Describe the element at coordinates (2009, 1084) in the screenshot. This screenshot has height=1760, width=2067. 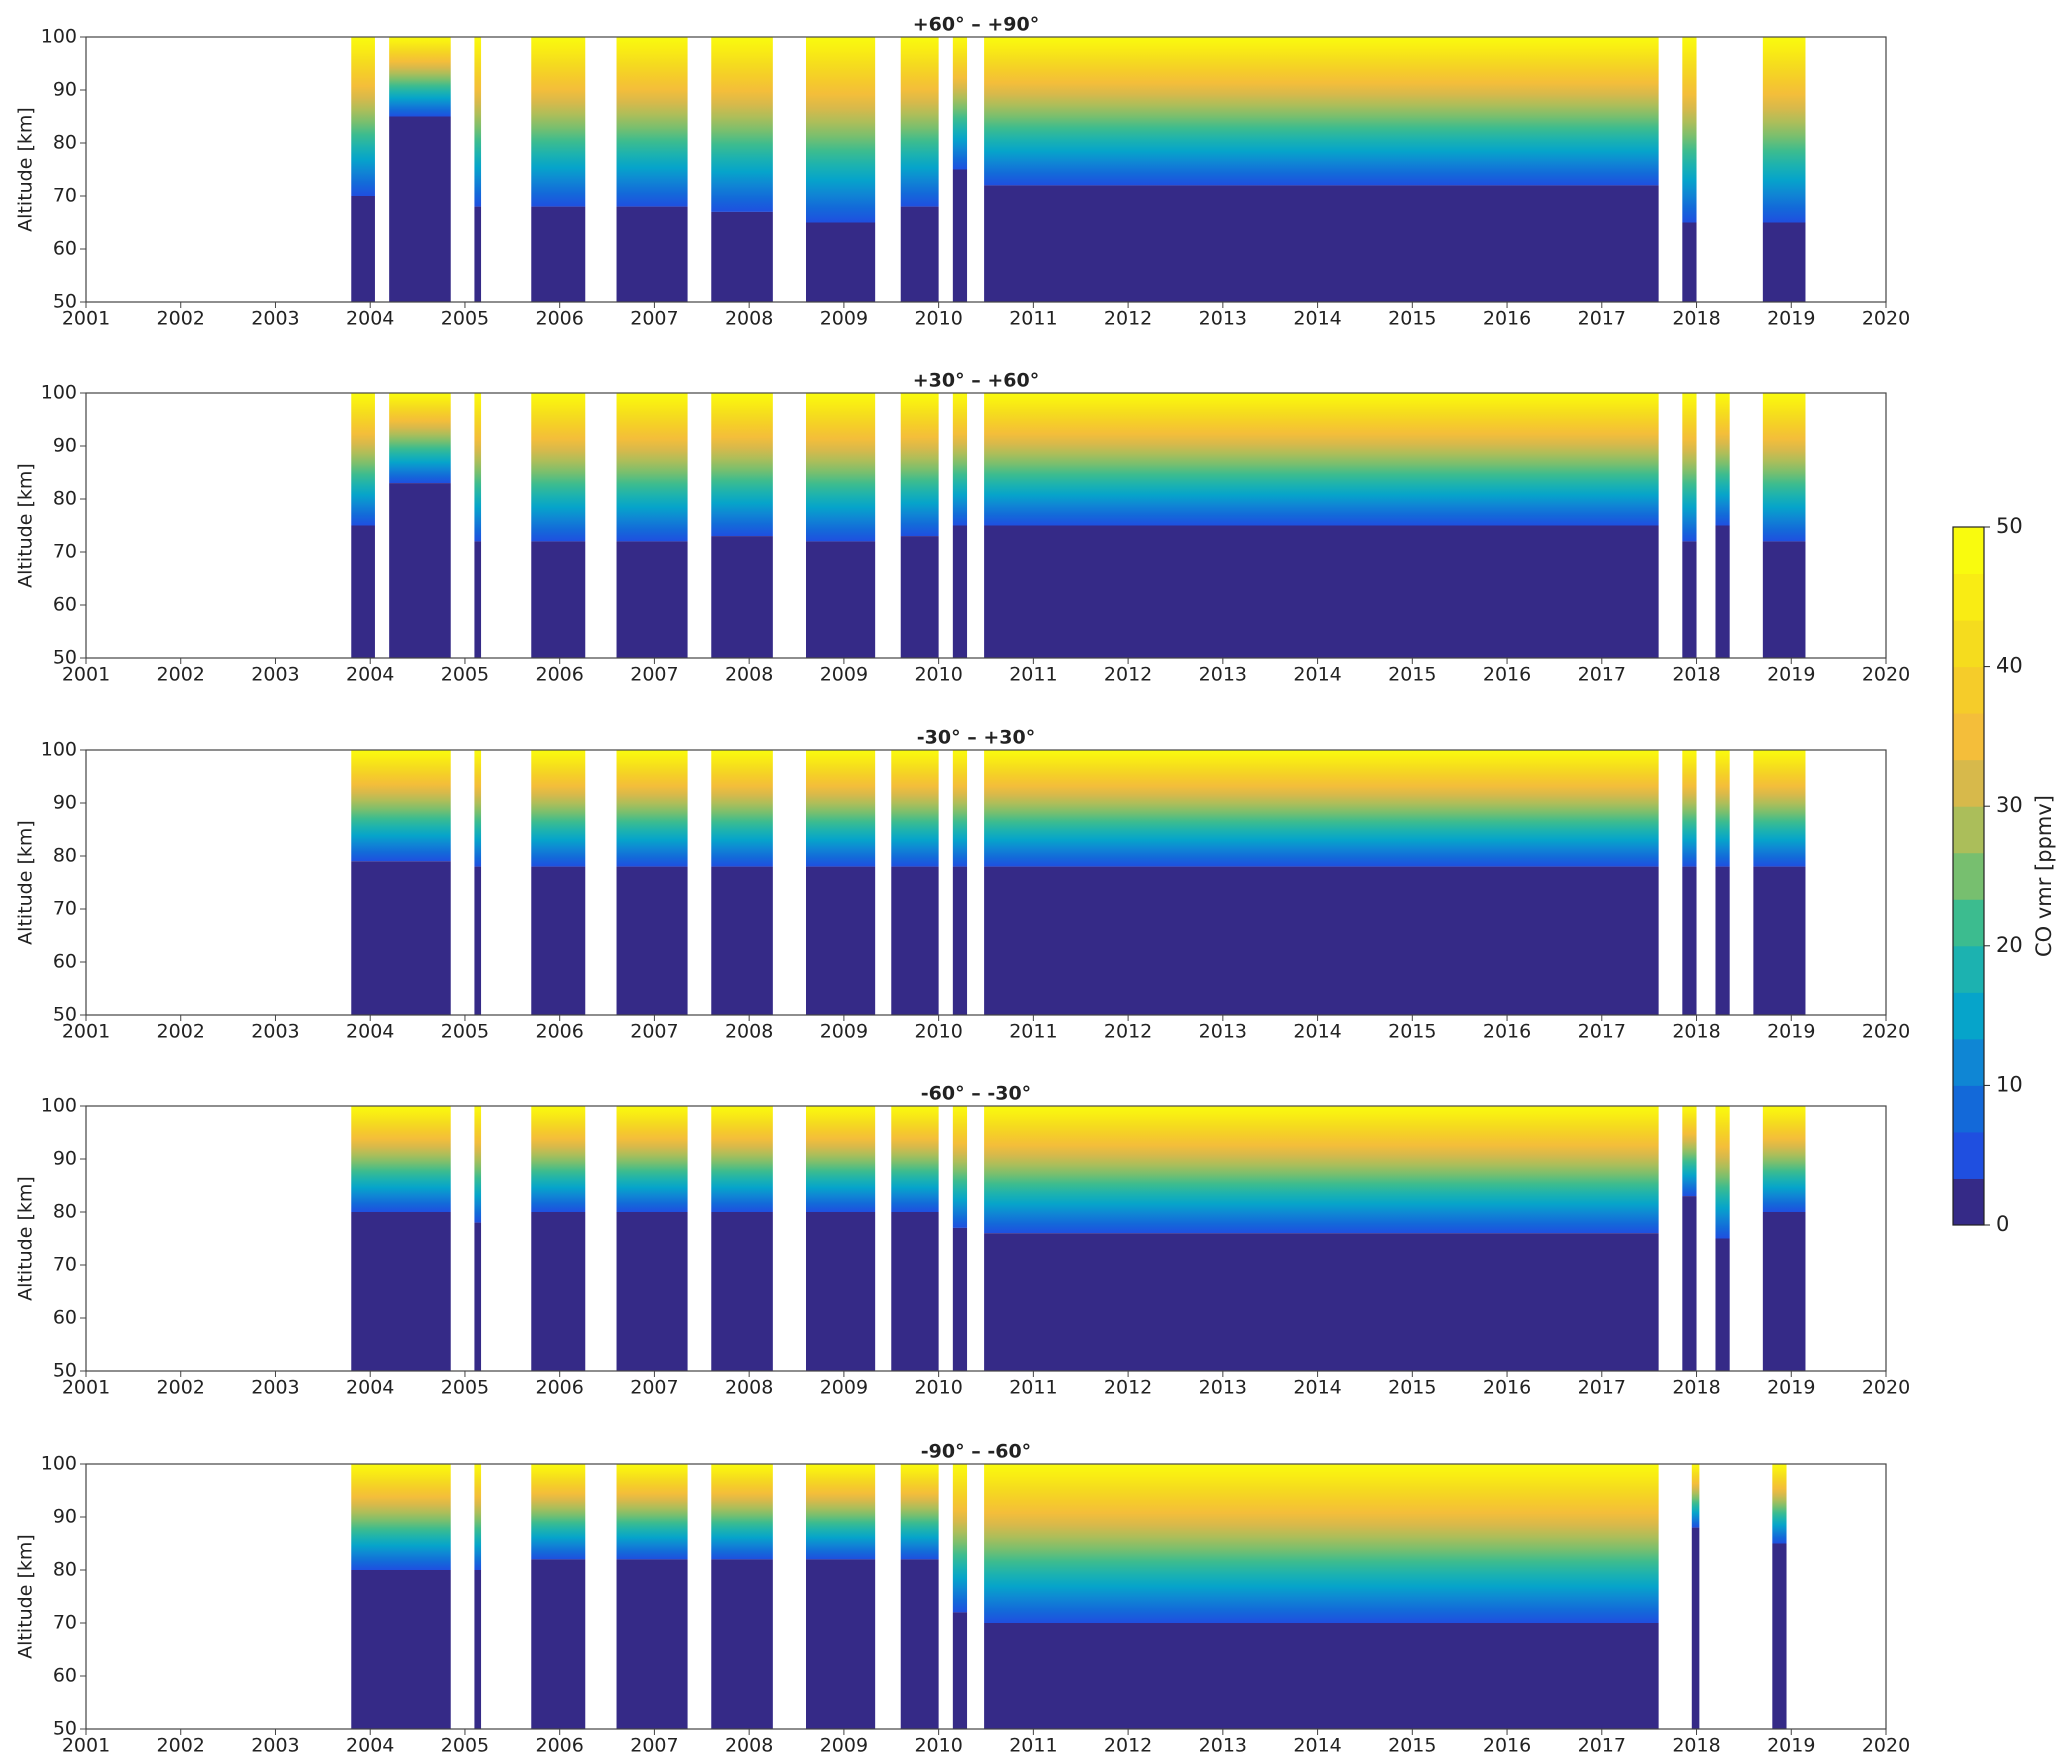
I see `colorbar-tick-label: 10` at that location.